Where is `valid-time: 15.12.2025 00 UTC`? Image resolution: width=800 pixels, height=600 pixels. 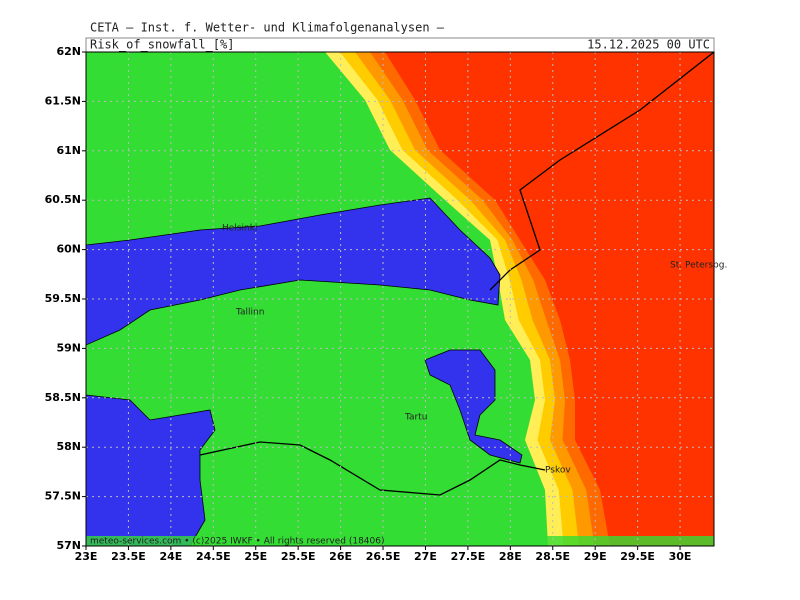
valid-time: 15.12.2025 00 UTC is located at coordinates (648, 45).